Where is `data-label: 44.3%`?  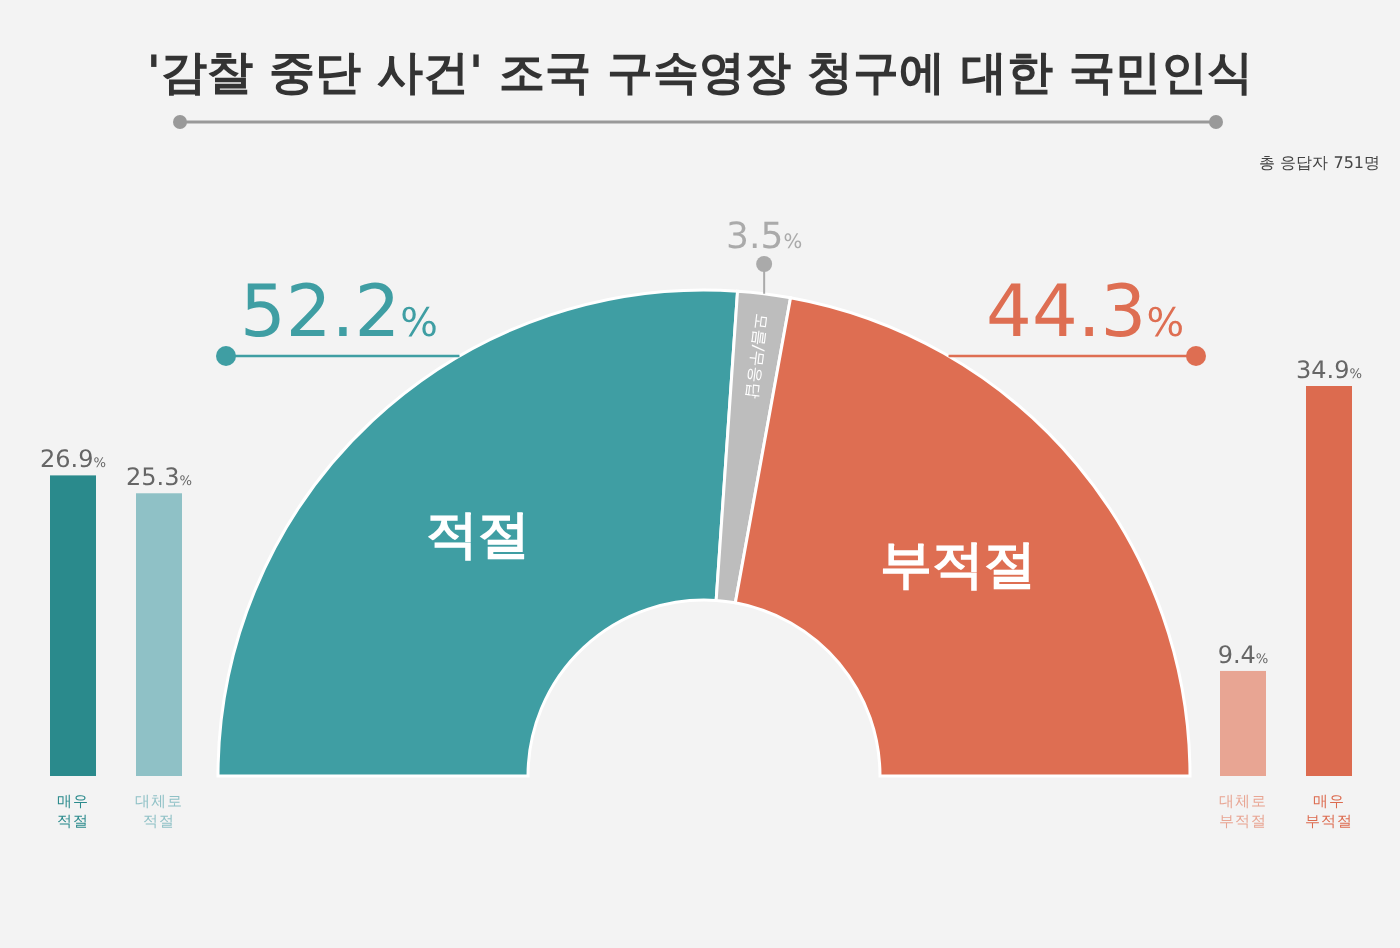 data-label: 44.3% is located at coordinates (1085, 313).